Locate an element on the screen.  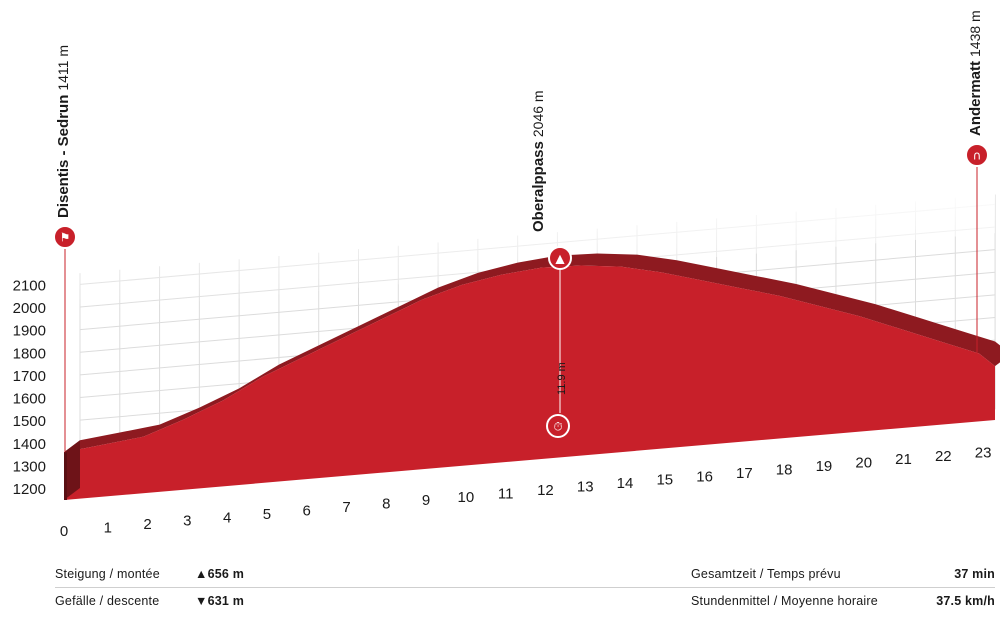
y-tick-label: 2000 is located at coordinates (29, 308).